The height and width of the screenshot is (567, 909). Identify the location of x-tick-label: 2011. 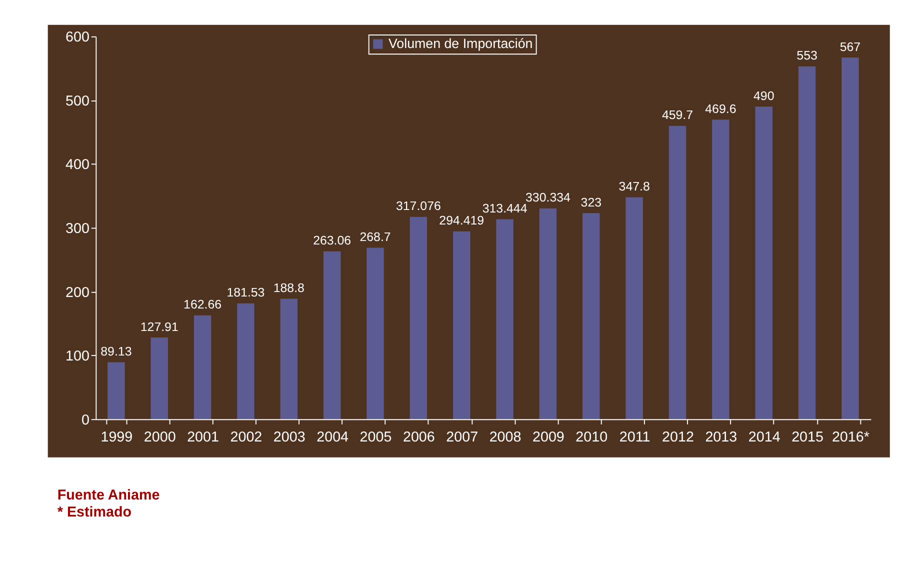
(634, 438).